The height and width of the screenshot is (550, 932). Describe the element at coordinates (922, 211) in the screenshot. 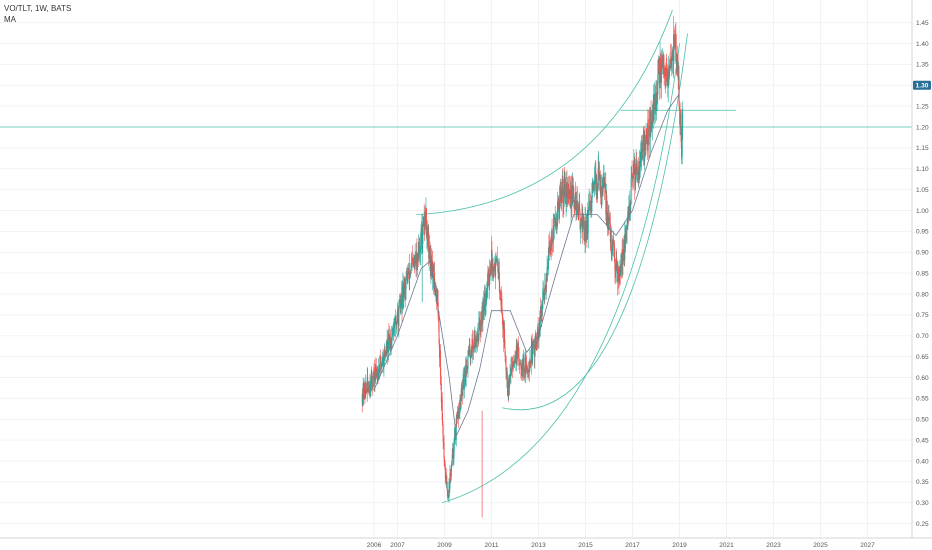

I see `price-tick-label: 1.00` at that location.